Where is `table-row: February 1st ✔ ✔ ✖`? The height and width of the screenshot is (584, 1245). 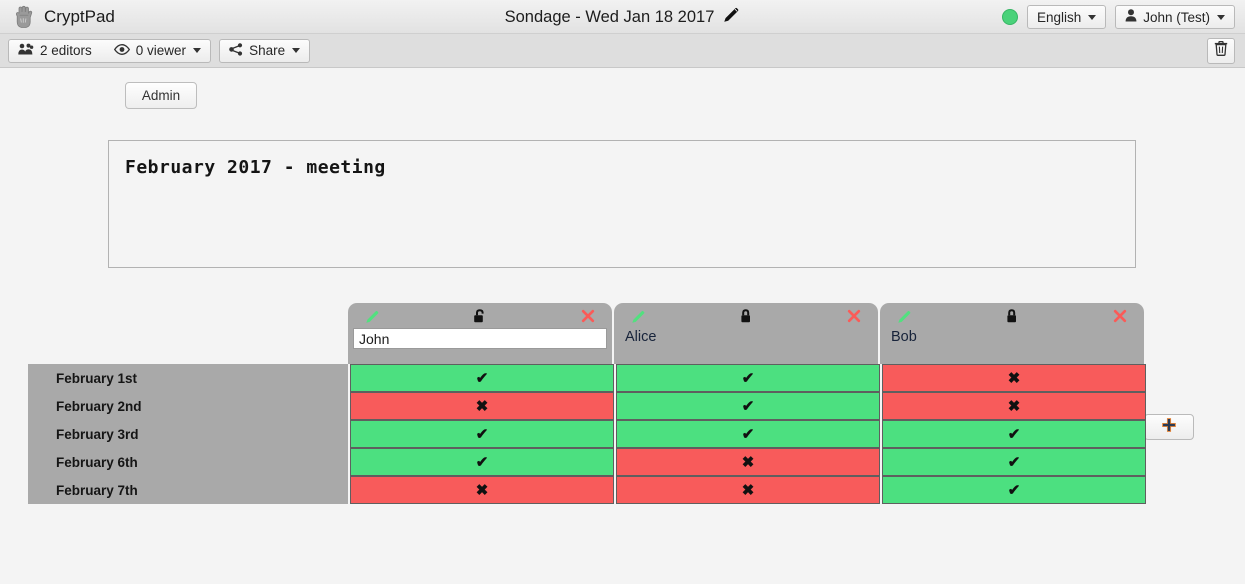 table-row: February 1st ✔ ✔ ✖ is located at coordinates (587, 378).